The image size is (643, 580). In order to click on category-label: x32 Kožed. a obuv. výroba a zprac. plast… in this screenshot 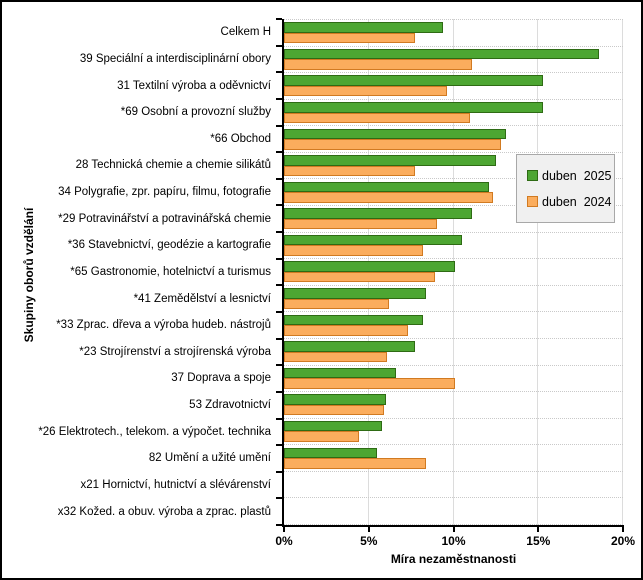, I will do `click(164, 511)`.